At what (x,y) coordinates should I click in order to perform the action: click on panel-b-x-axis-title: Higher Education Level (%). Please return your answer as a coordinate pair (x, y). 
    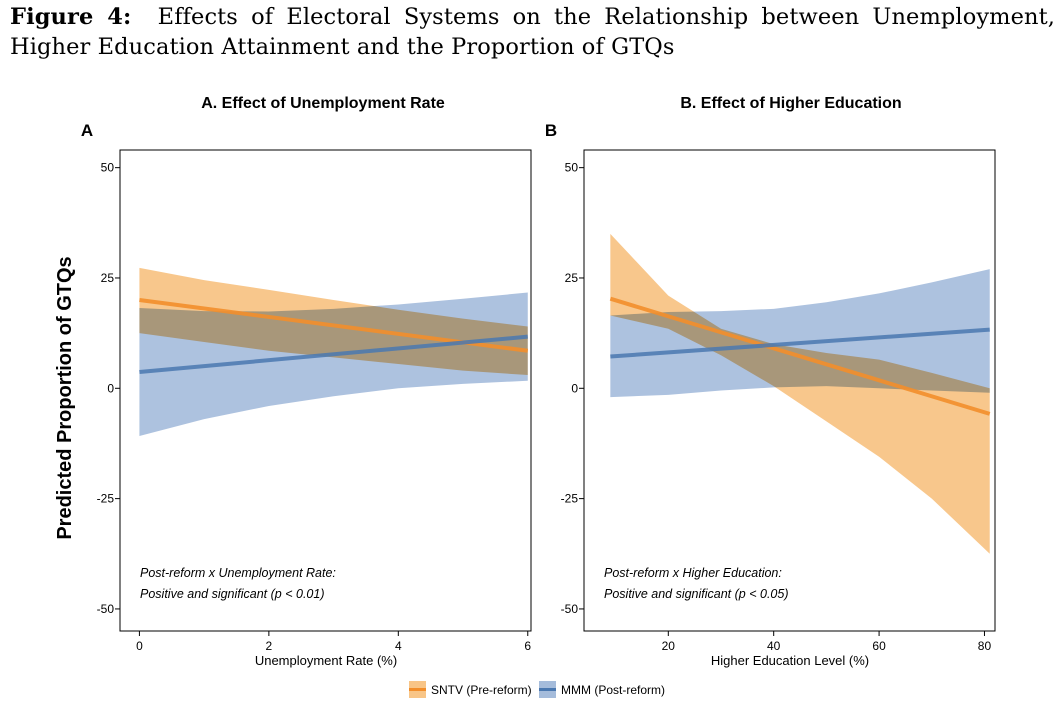
    Looking at the image, I should click on (790, 660).